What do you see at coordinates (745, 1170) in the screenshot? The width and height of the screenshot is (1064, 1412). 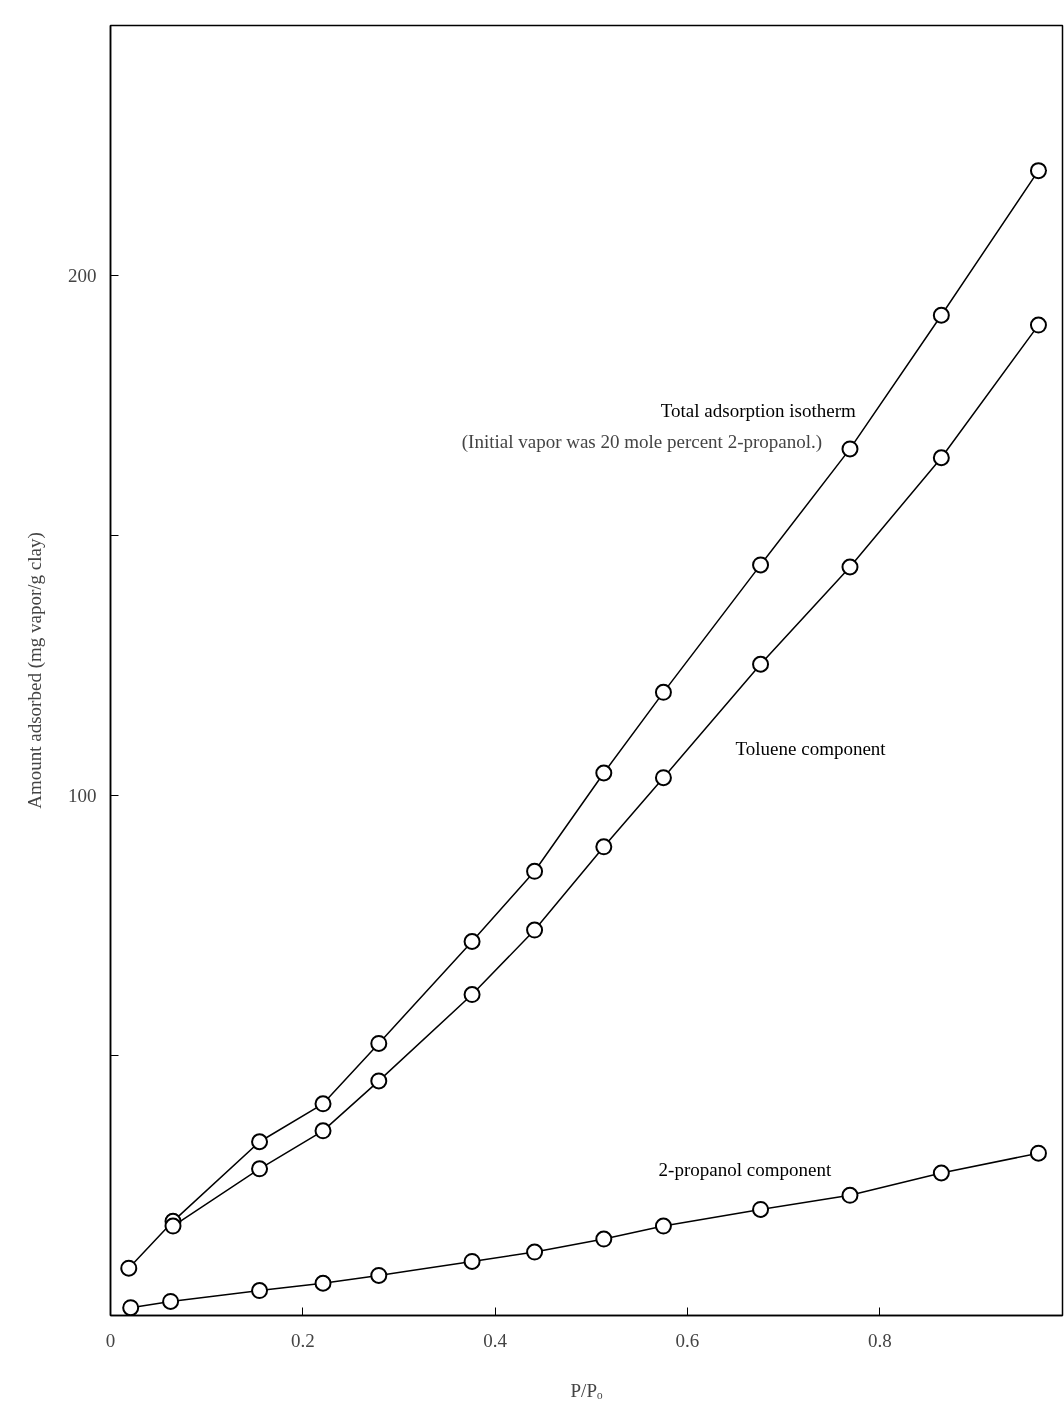 I see `series-label: 2-propanol component` at bounding box center [745, 1170].